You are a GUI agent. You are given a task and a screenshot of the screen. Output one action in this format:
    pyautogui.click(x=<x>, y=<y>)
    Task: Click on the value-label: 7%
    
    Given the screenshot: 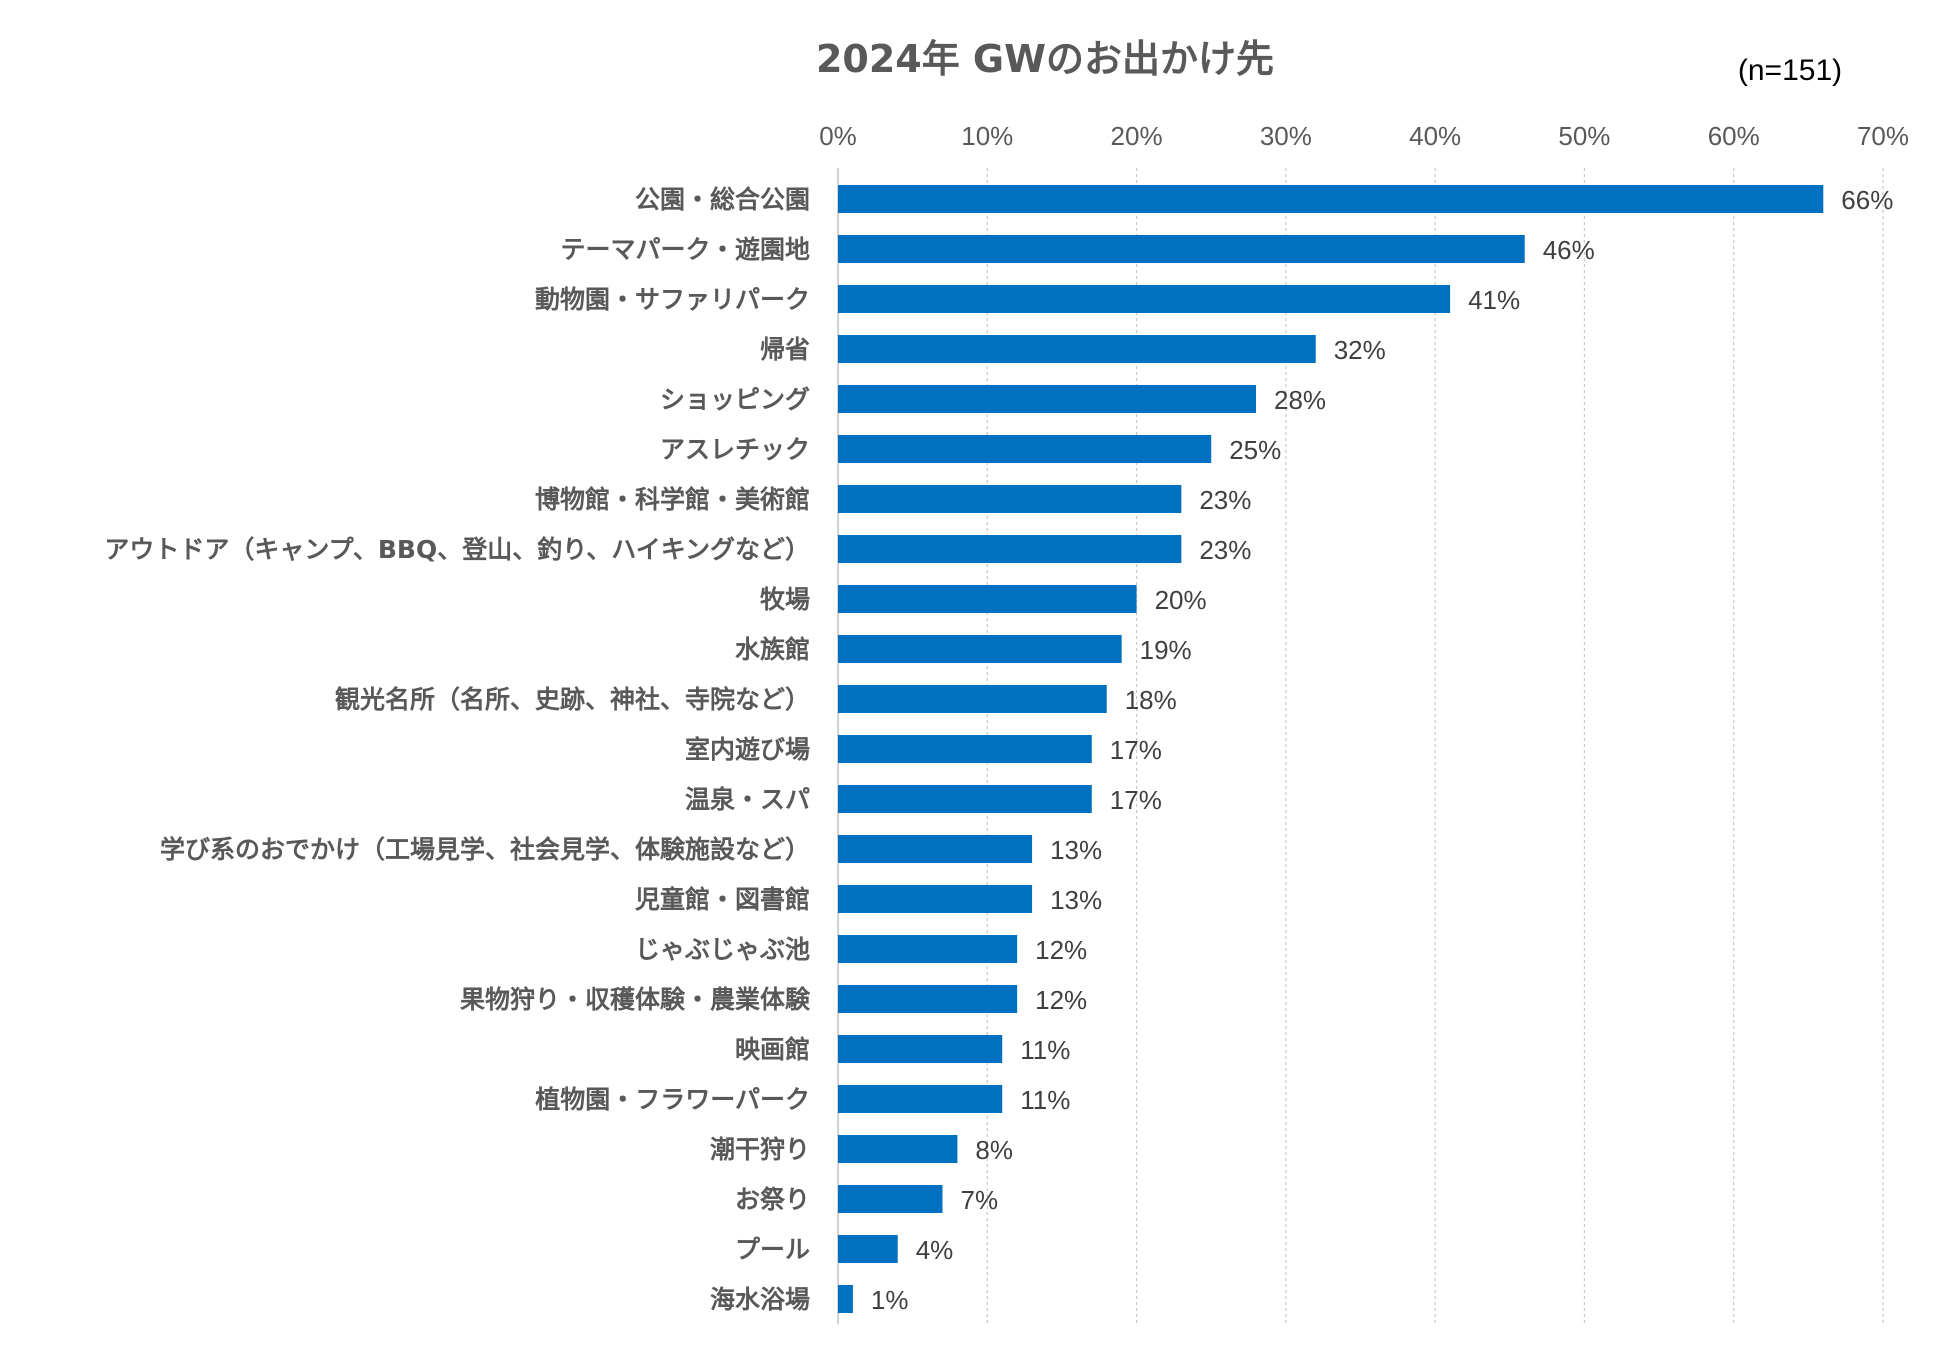 What is the action you would take?
    pyautogui.click(x=980, y=1200)
    